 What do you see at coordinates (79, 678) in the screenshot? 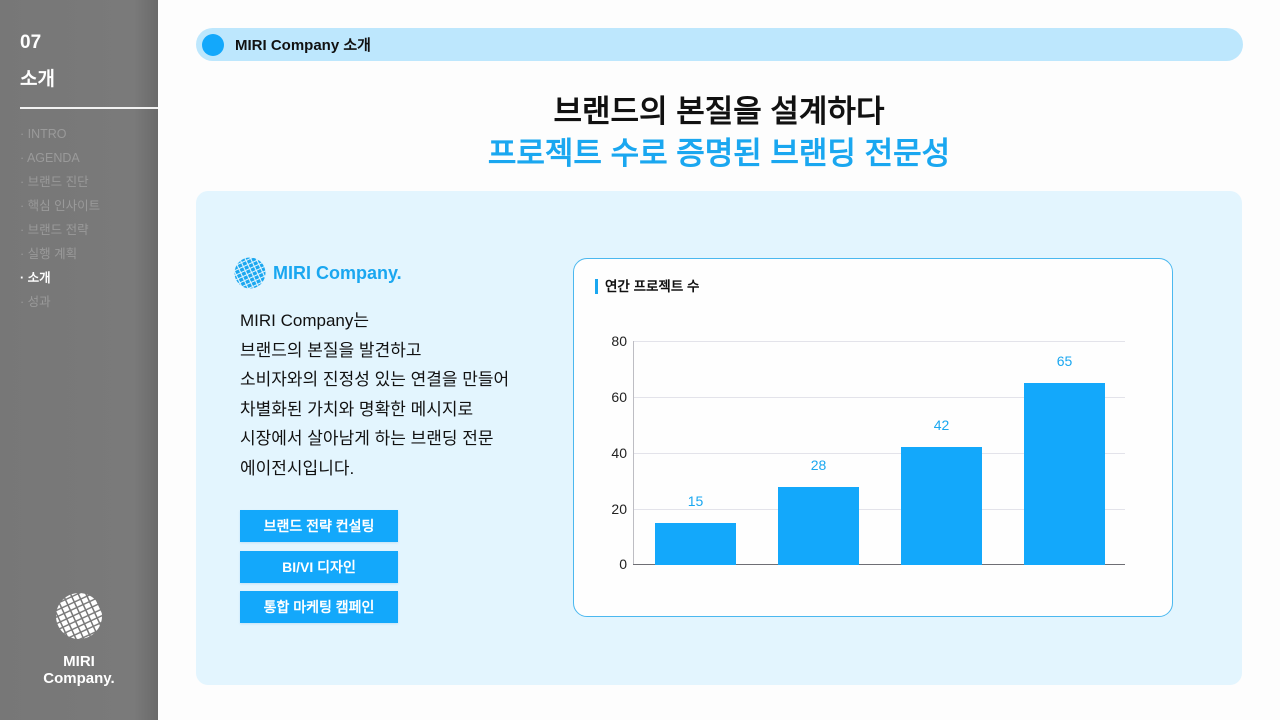
I see `logo-line2: Company.` at bounding box center [79, 678].